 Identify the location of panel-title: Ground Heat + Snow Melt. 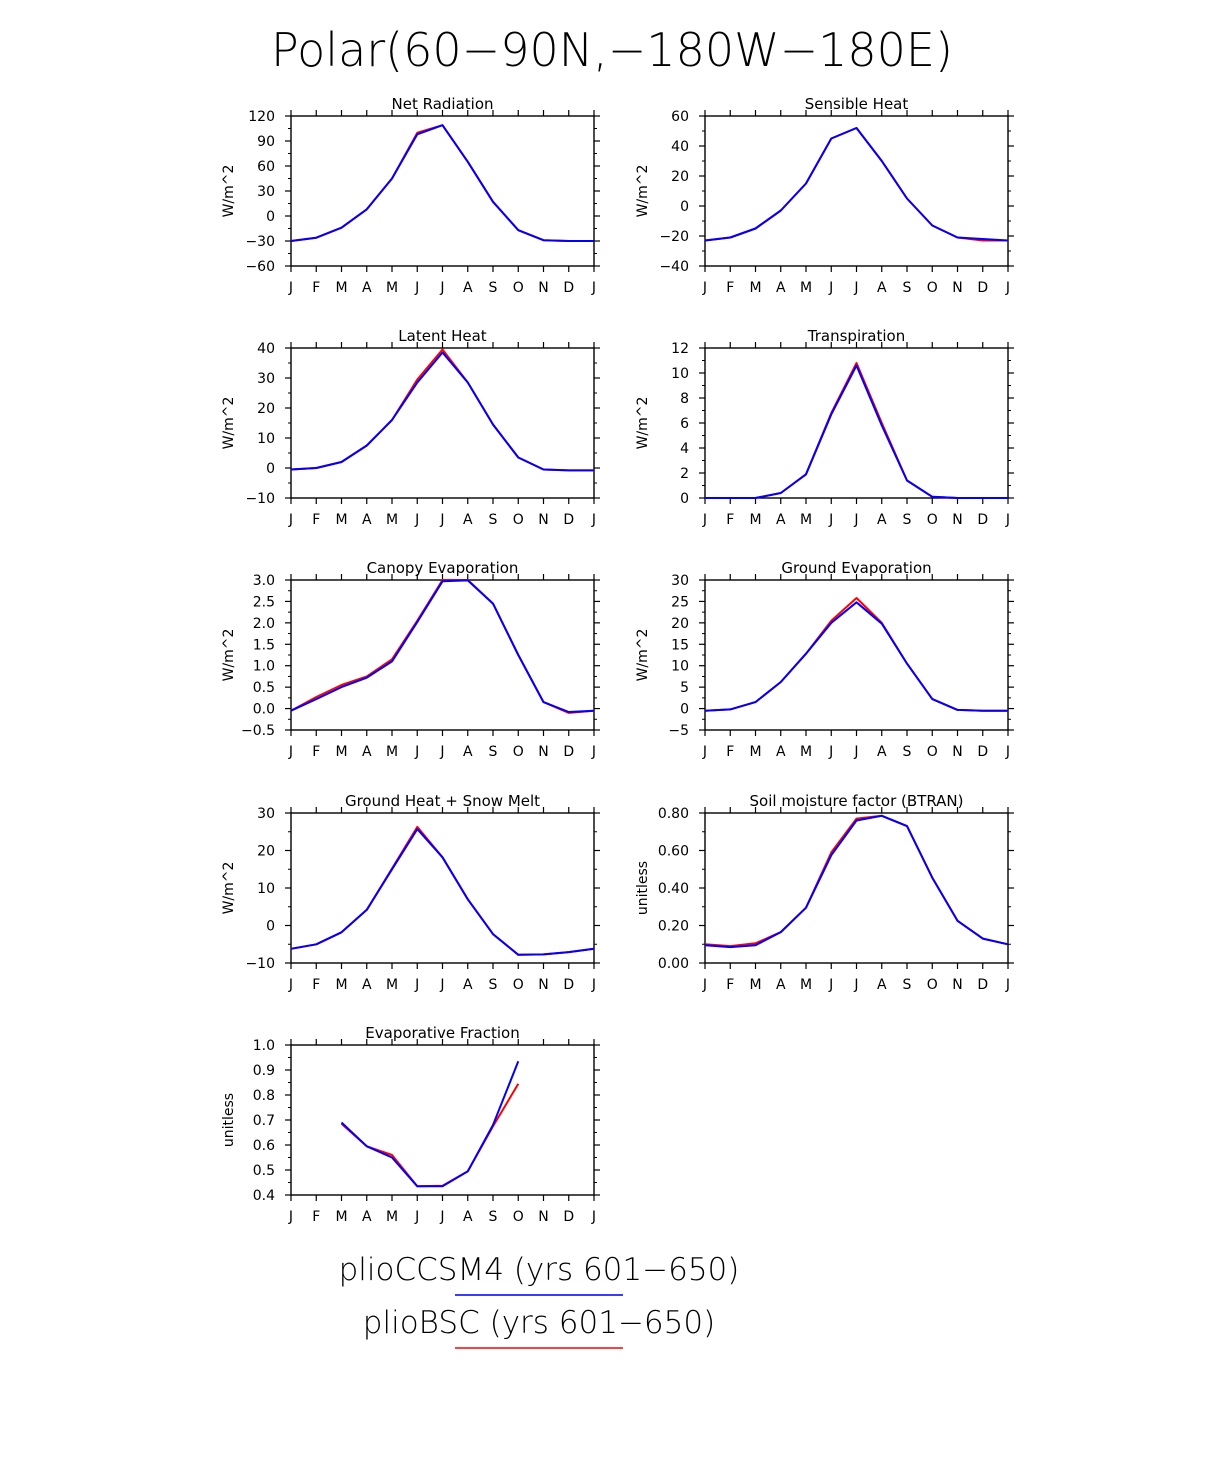
(442, 801).